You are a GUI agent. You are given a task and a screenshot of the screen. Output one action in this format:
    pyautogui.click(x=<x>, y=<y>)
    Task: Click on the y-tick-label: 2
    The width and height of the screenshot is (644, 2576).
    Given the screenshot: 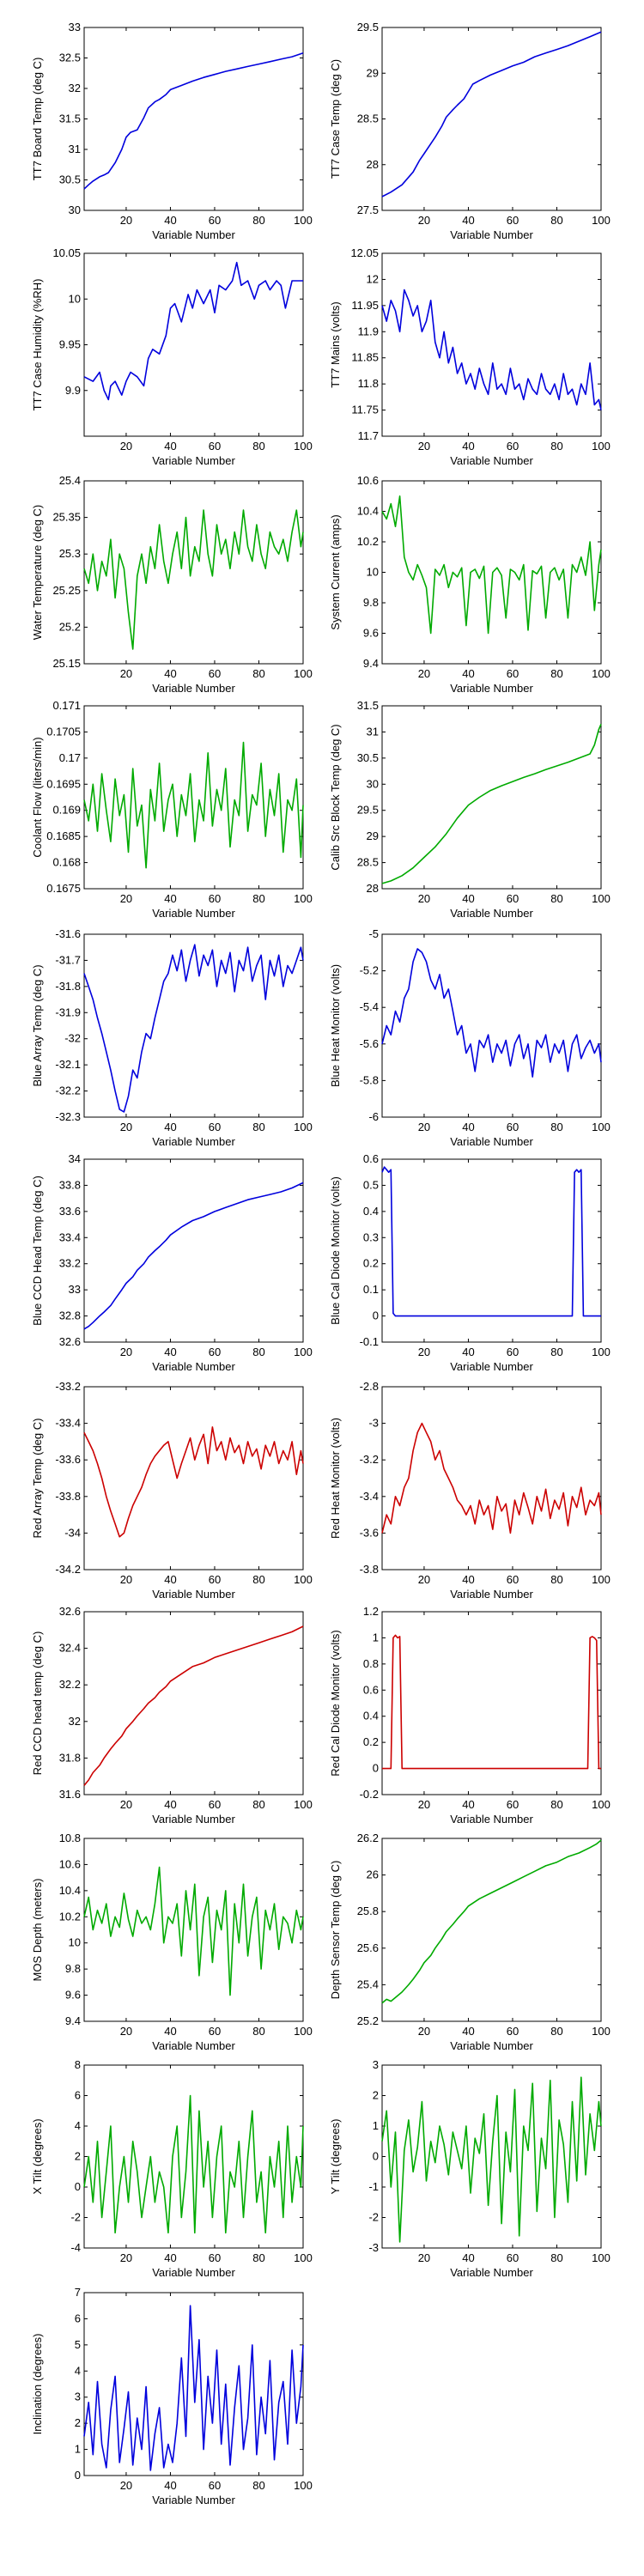 What is the action you would take?
    pyautogui.click(x=78, y=2422)
    